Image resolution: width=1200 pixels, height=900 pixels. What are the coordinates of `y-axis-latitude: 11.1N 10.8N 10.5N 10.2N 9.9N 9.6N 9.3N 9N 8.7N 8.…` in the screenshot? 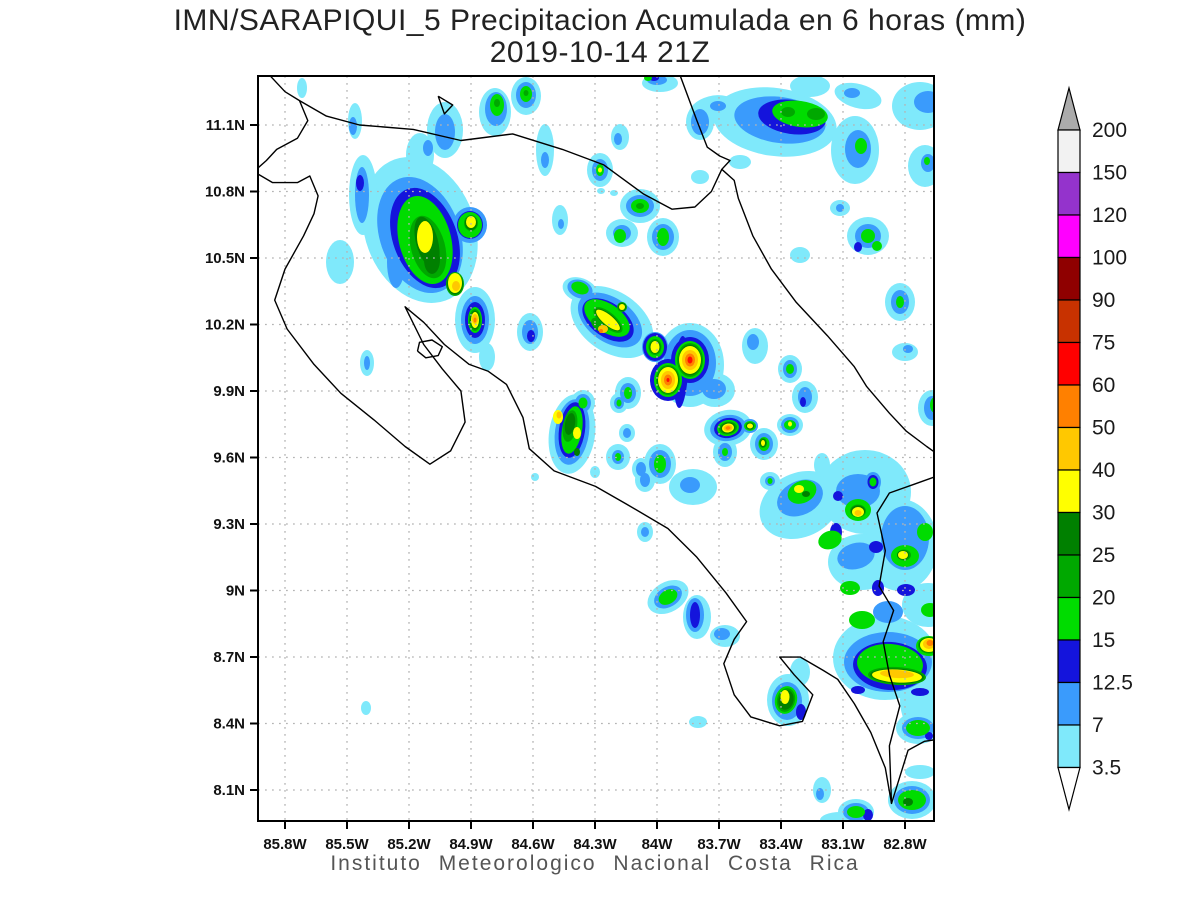 It's located at (231, 458).